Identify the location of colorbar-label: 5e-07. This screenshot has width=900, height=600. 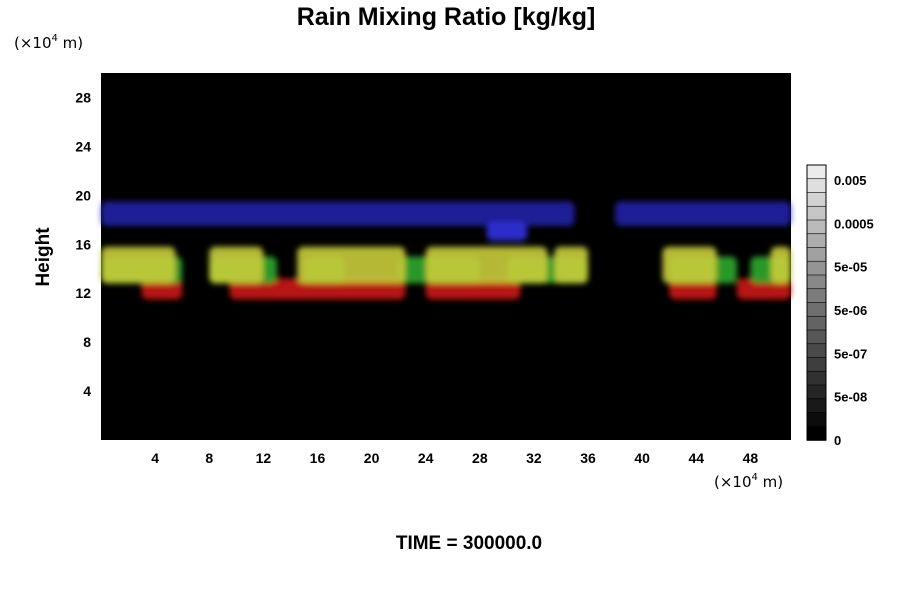
(850, 353).